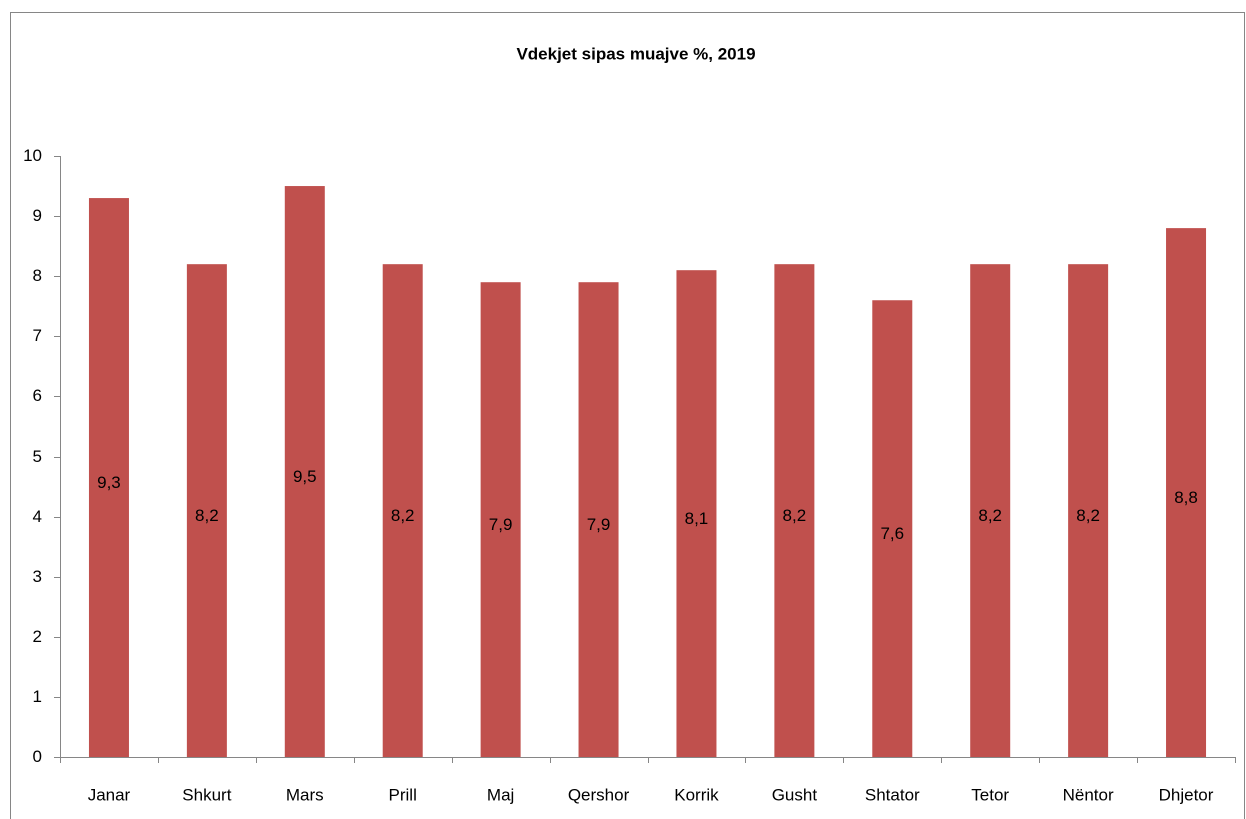  I want to click on data-label: 7,6, so click(892, 533).